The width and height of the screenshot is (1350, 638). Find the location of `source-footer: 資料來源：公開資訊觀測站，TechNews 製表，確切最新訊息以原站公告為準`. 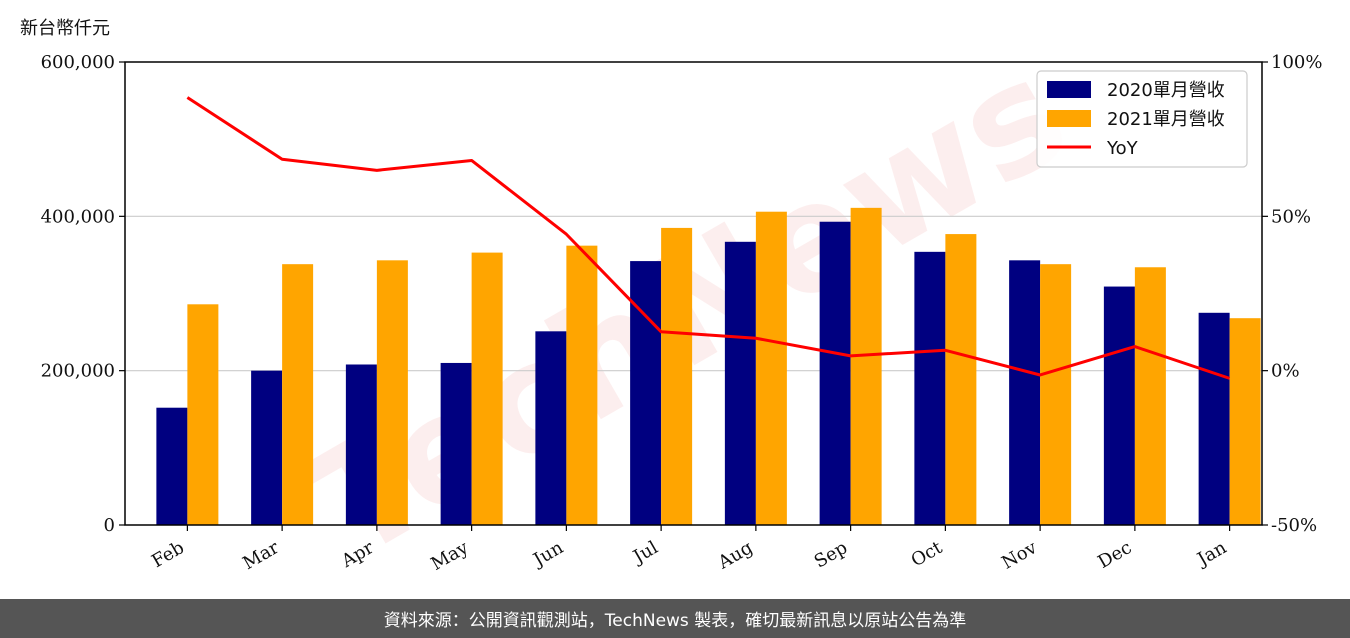

source-footer: 資料來源：公開資訊觀測站，TechNews 製表，確切最新訊息以原站公告為準 is located at coordinates (675, 618).